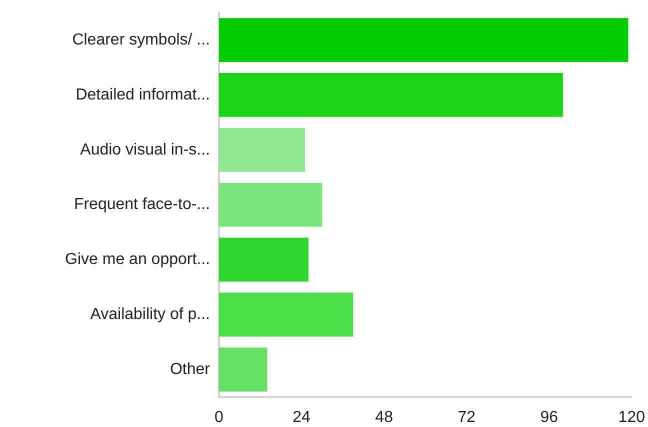  Describe the element at coordinates (549, 417) in the screenshot. I see `x-tick-label: 96` at that location.